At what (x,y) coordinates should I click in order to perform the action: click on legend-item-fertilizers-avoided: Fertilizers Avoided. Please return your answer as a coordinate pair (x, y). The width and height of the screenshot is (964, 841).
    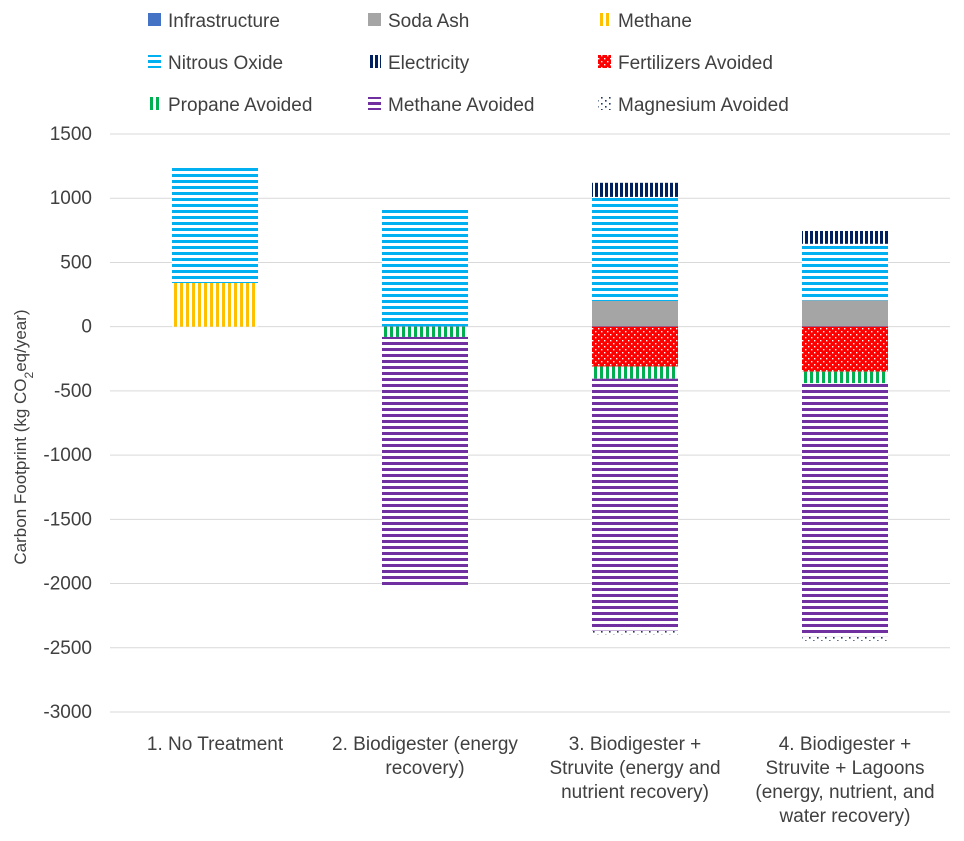
    Looking at the image, I should click on (685, 63).